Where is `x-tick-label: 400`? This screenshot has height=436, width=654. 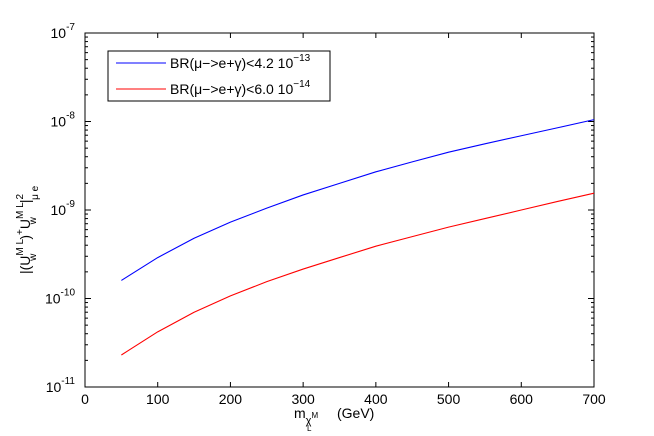 x-tick-label: 400 is located at coordinates (376, 399).